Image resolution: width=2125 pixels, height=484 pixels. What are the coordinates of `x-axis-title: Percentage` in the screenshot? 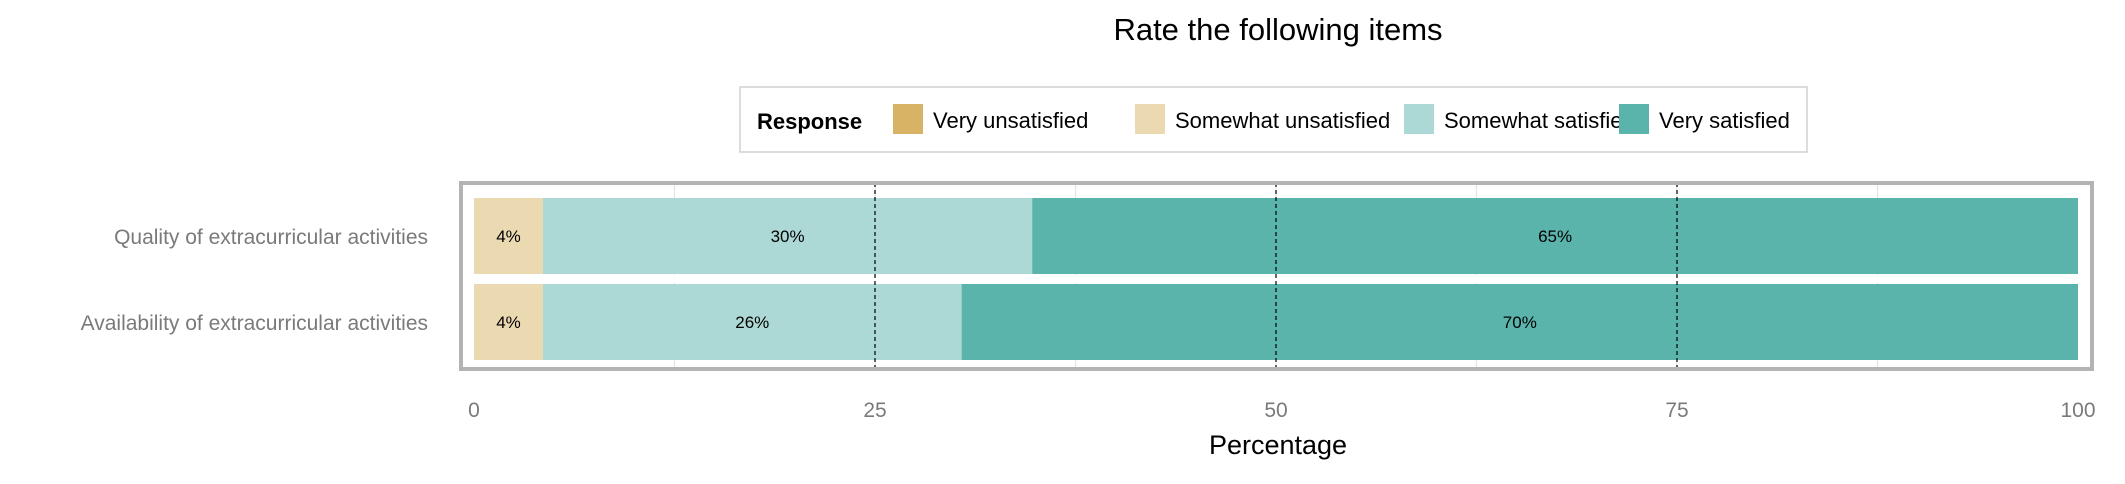 It's located at (1278, 445).